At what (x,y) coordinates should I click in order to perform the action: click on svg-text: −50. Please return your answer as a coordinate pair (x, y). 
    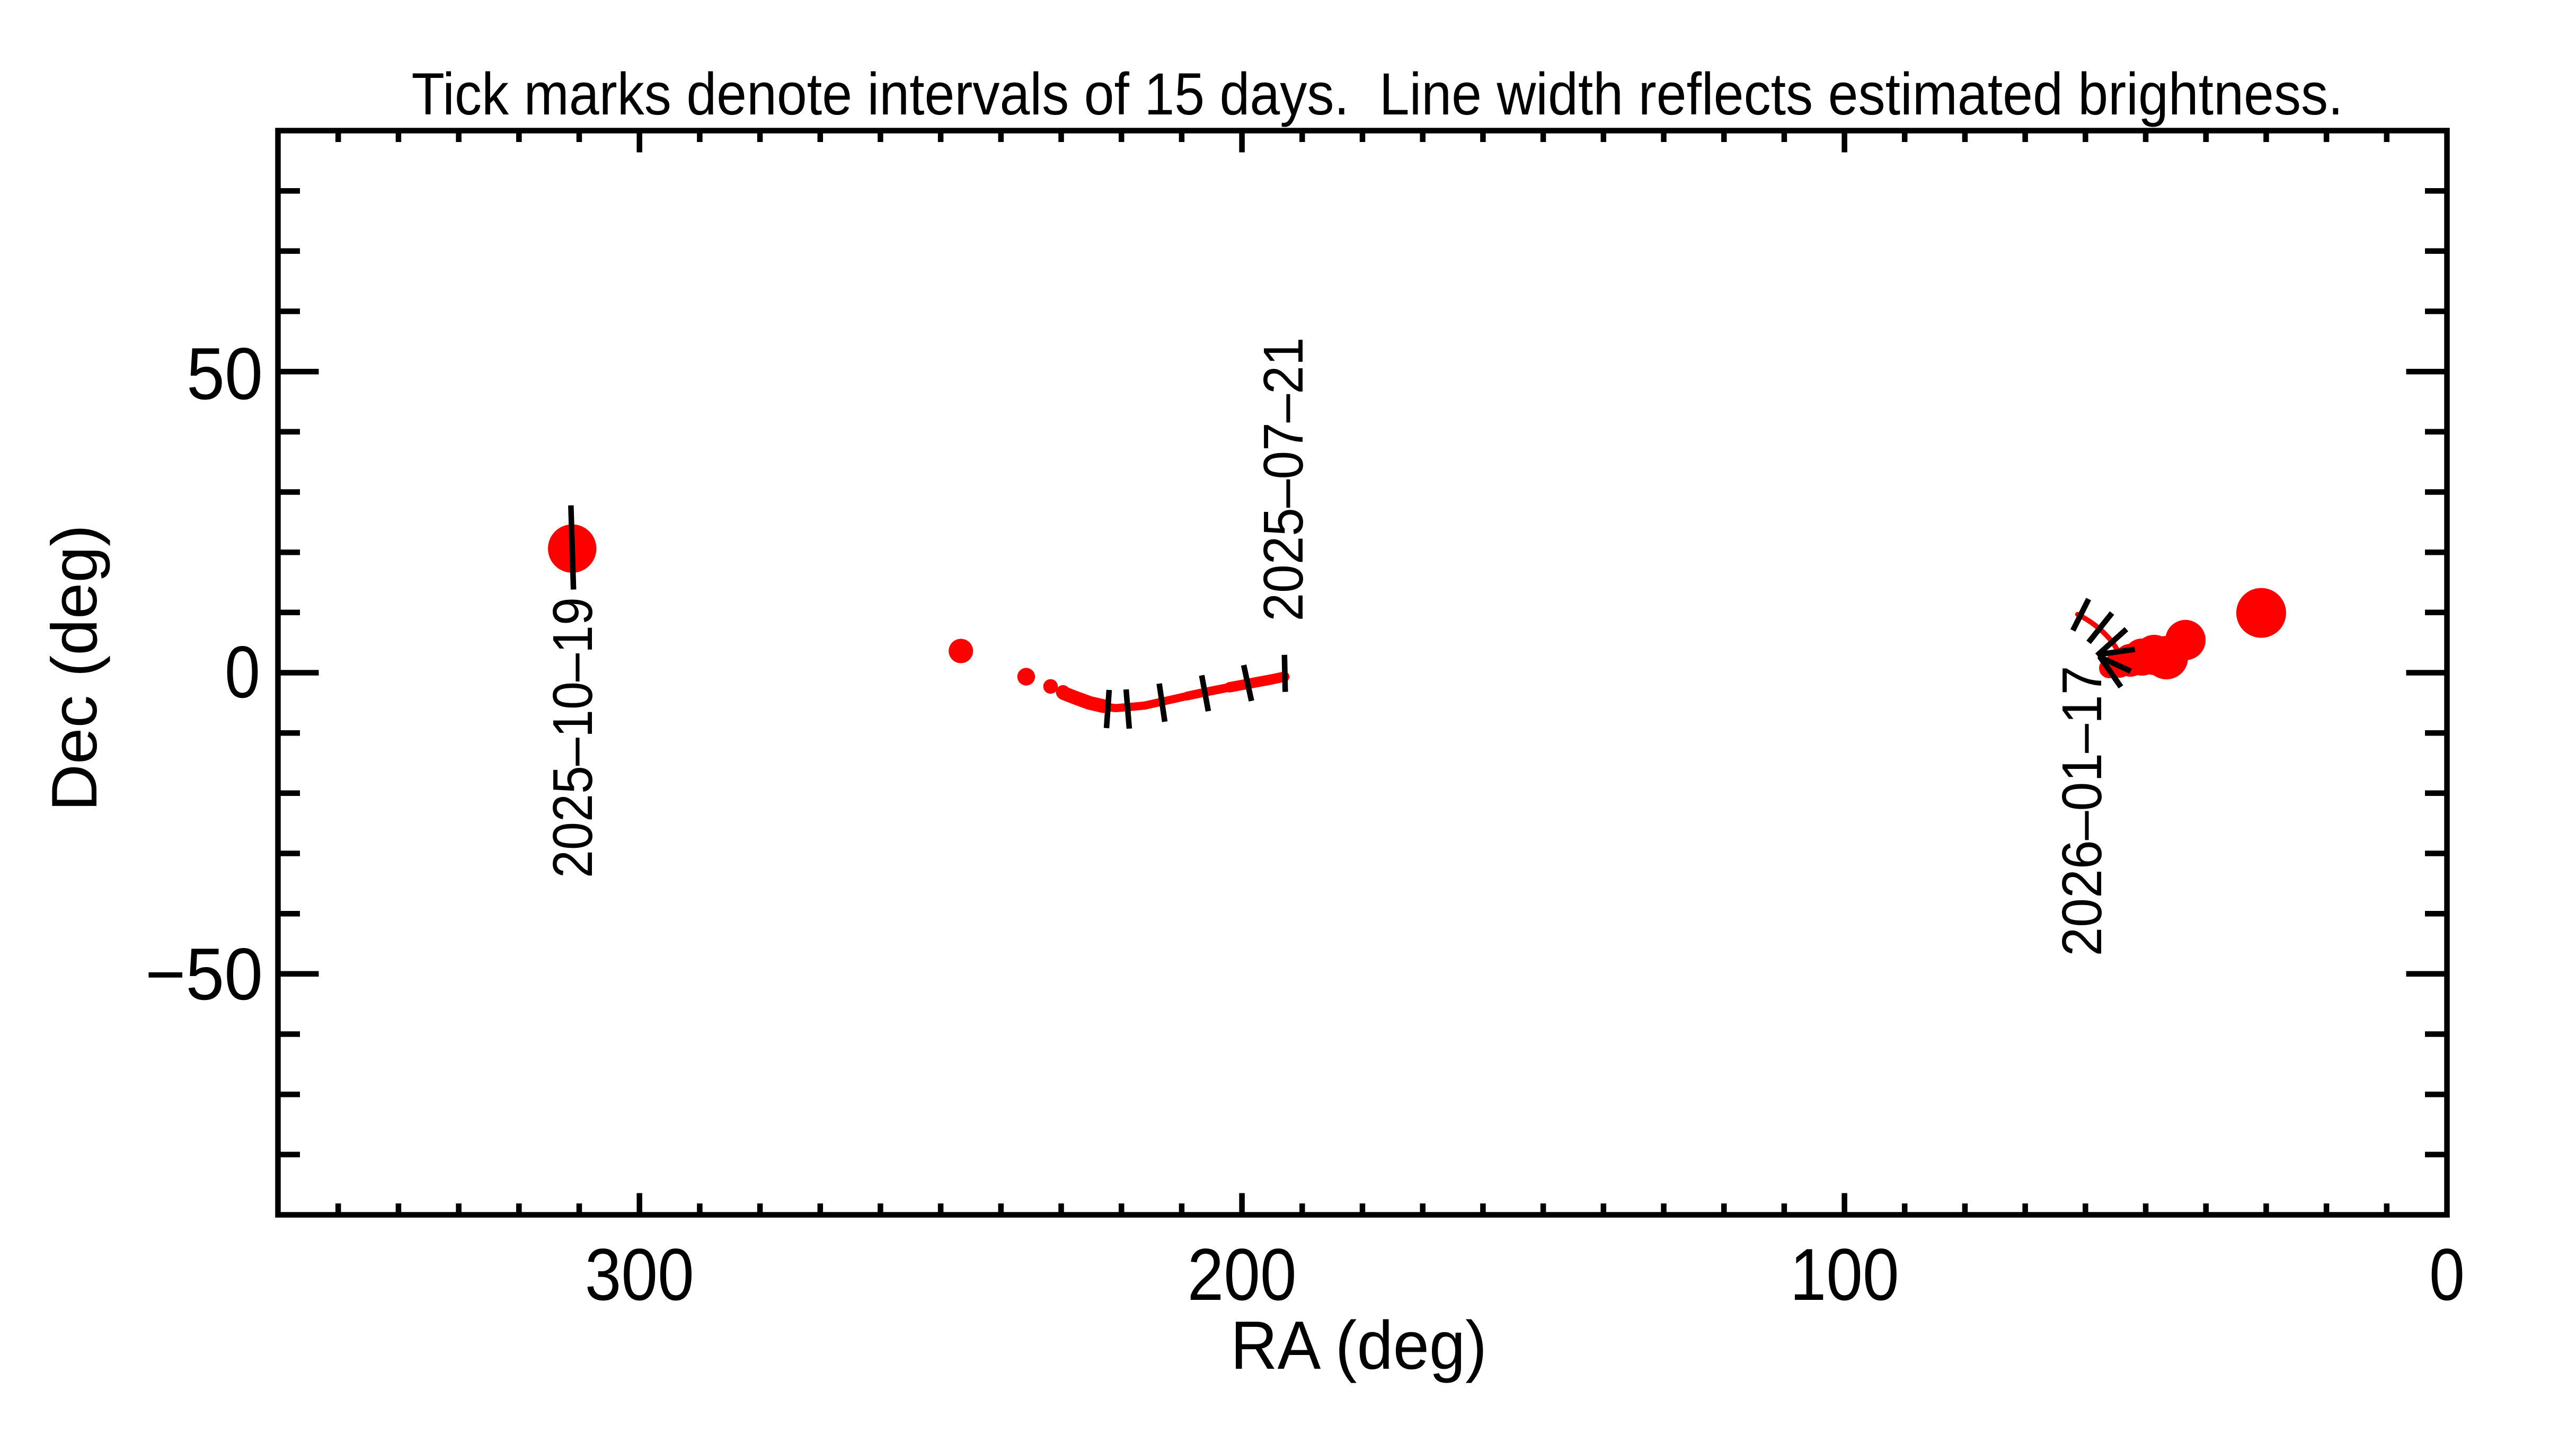
    Looking at the image, I should click on (204, 974).